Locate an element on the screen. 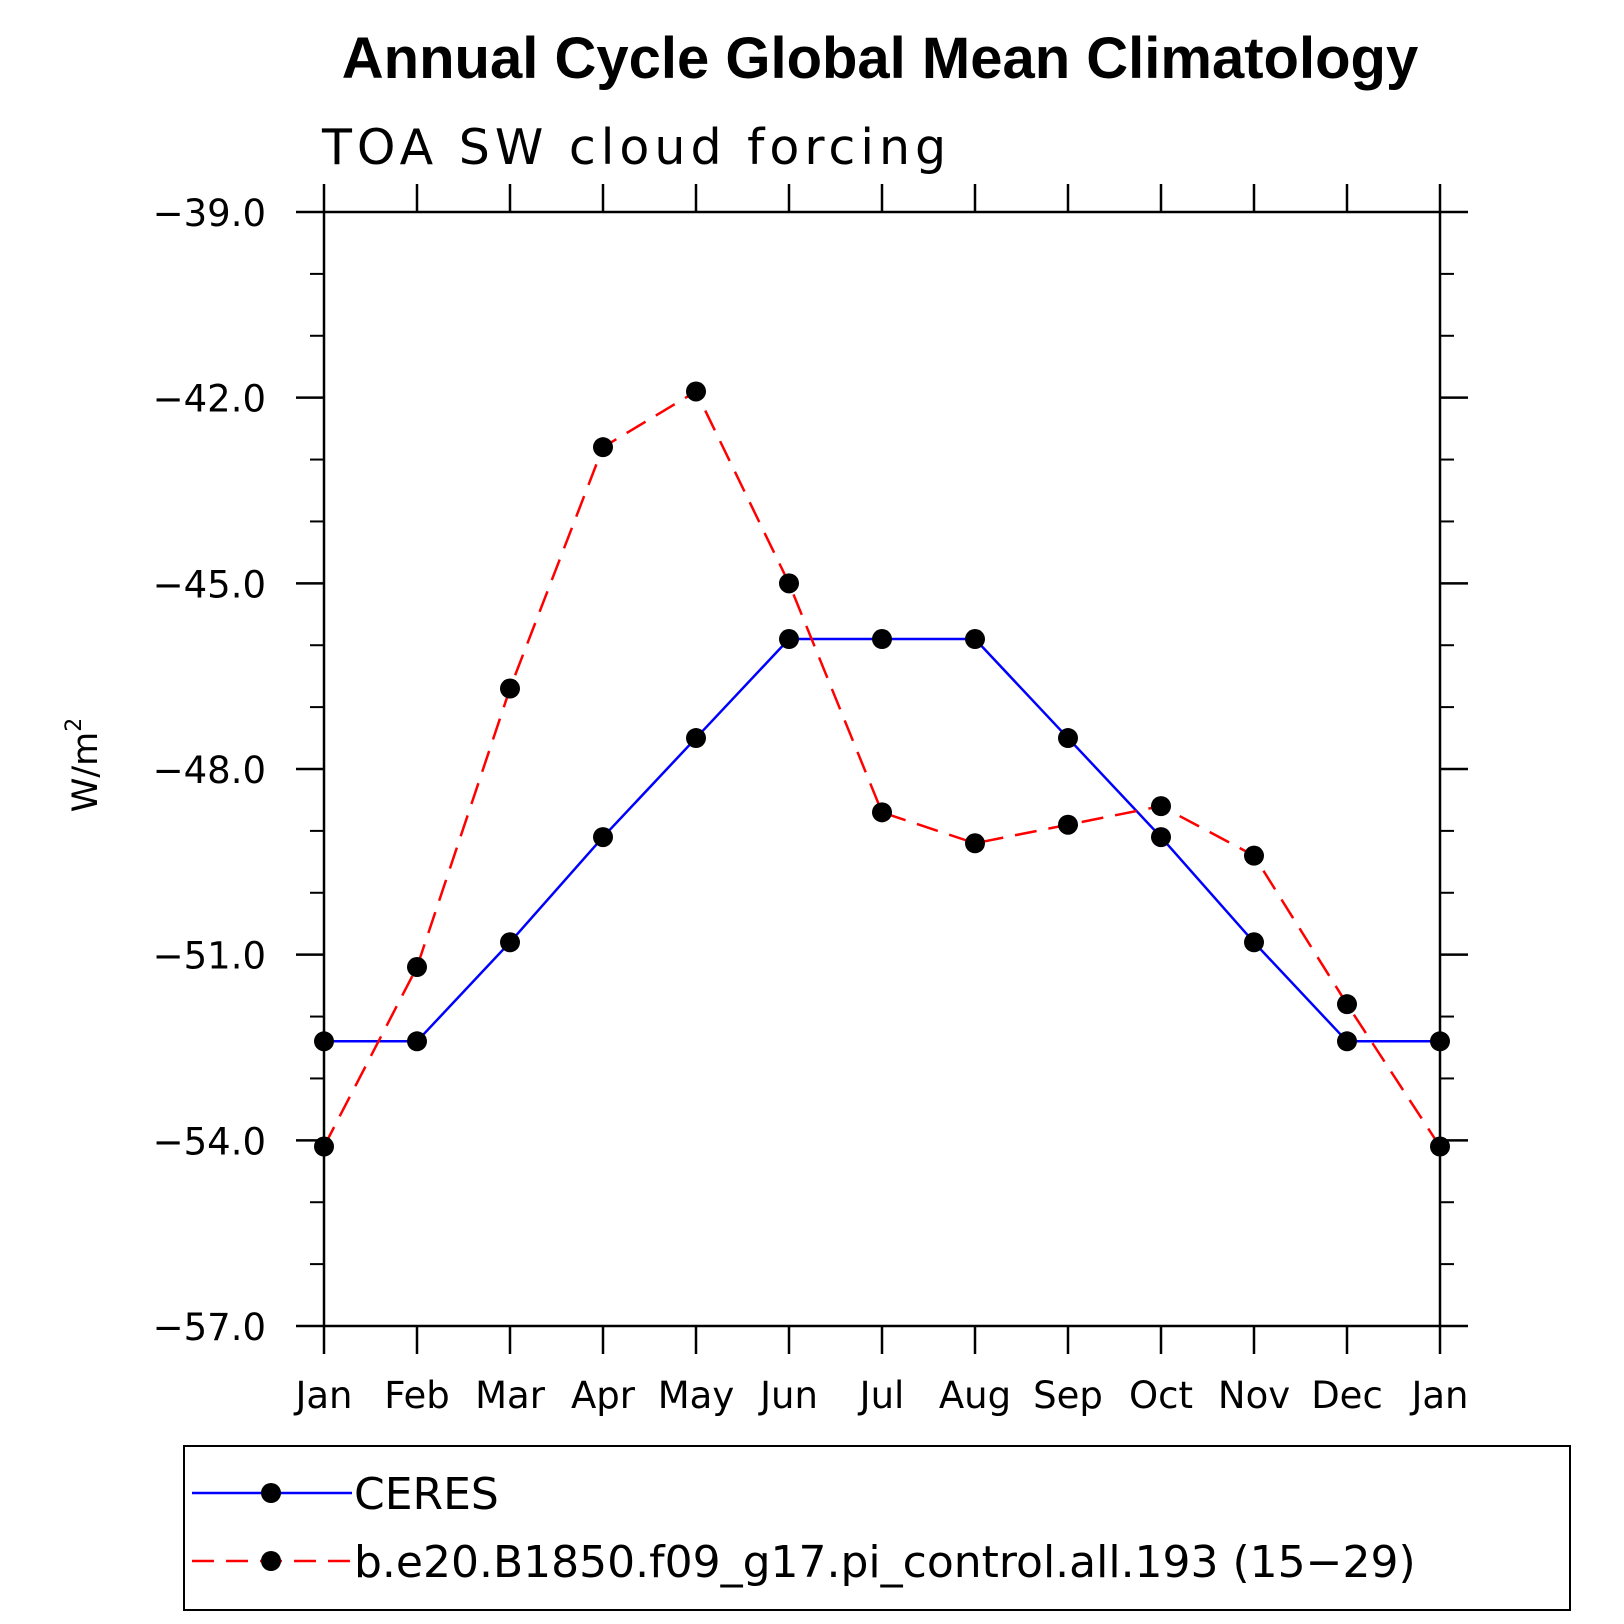 The image size is (1624, 1624). x-tick-label: Feb is located at coordinates (417, 1395).